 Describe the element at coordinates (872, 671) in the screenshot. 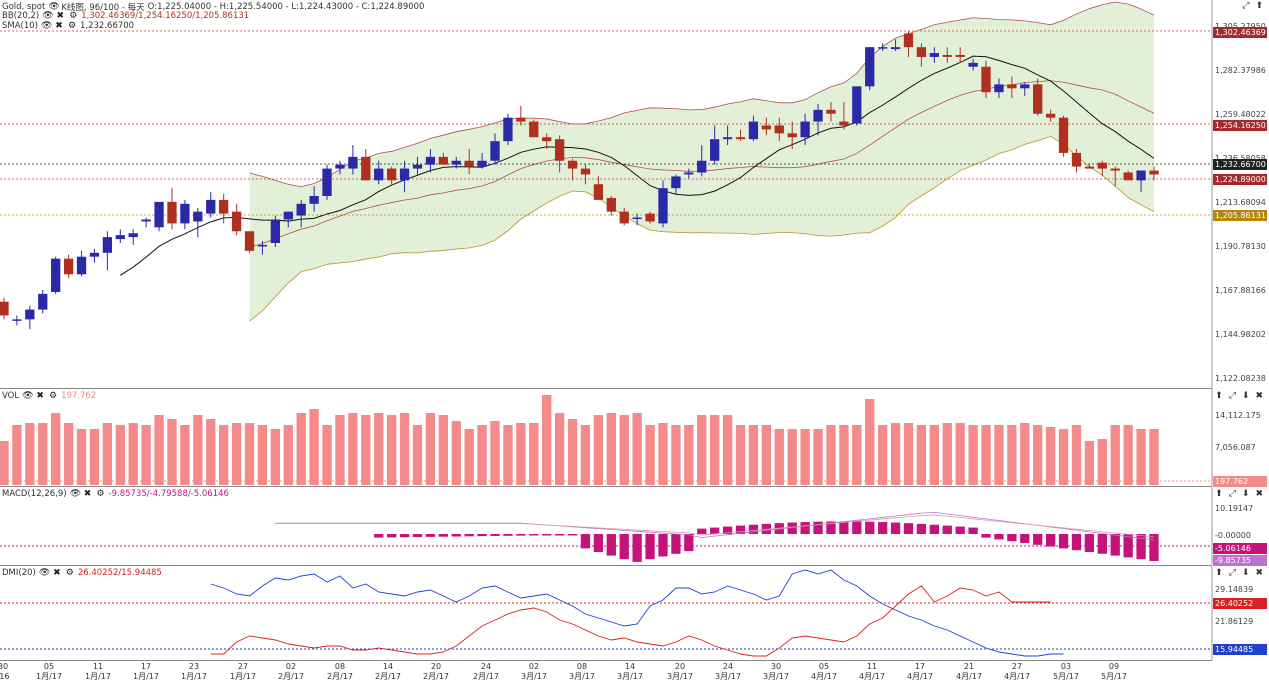

I see `date-tick: 11 4月/17` at that location.